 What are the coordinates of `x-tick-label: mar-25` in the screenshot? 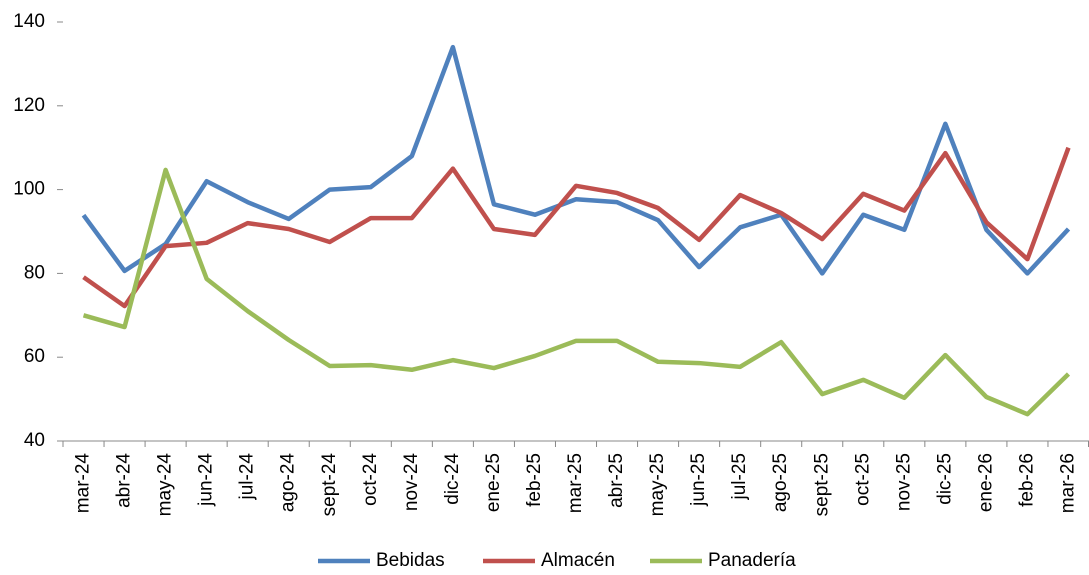 It's located at (575, 483).